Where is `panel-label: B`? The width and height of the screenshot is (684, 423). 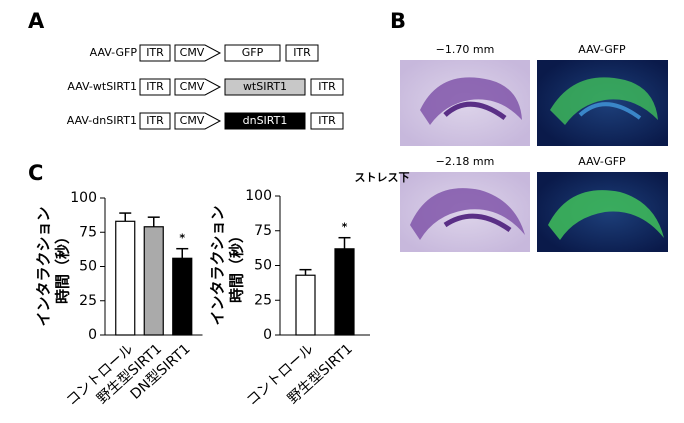
panel-label: B is located at coordinates (398, 21).